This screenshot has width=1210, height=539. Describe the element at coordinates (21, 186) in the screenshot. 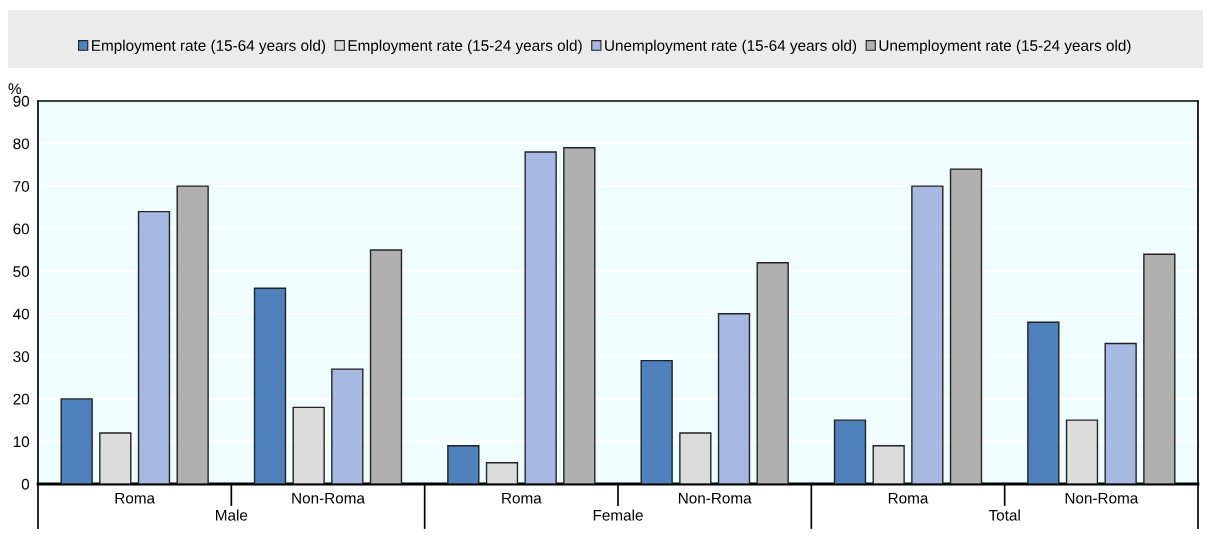

I see `y-tick-label: 70` at that location.